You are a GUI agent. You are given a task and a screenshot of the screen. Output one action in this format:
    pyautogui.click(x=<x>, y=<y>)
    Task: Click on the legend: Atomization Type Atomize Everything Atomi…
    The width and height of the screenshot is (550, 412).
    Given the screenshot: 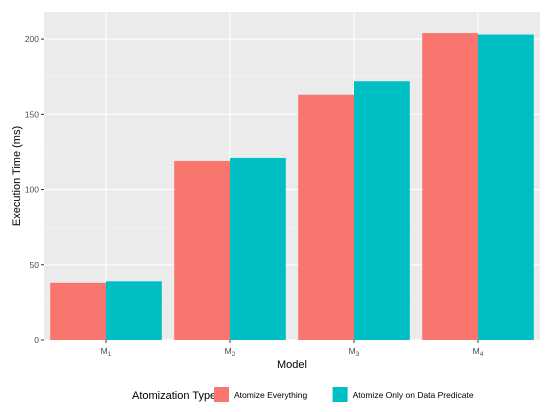 What is the action you would take?
    pyautogui.click(x=303, y=394)
    